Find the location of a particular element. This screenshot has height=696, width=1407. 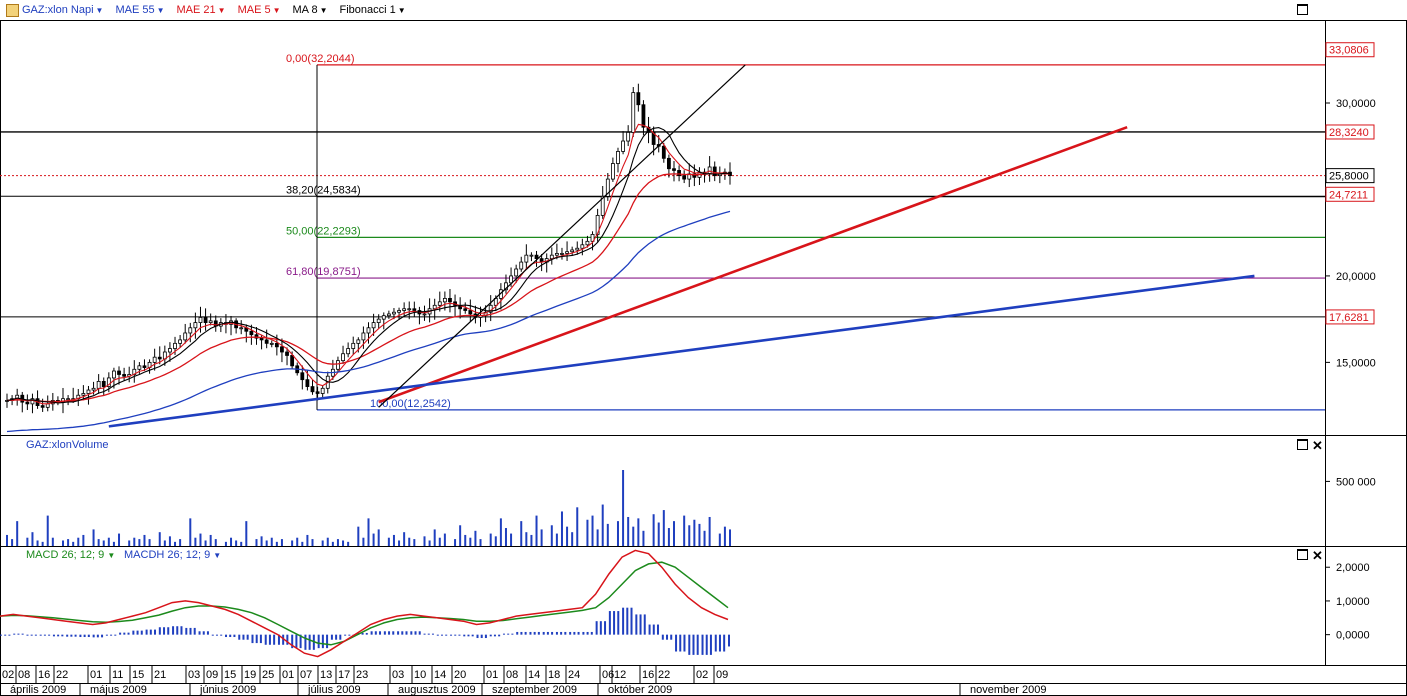

macd-pane-label: MACD 26; 12; 9 ▼ is located at coordinates (70, 555).